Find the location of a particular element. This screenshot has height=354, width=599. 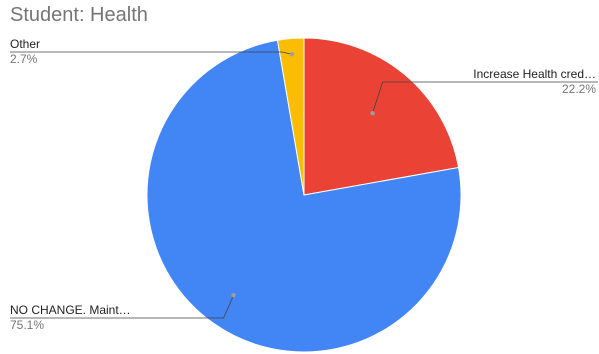

pie-slice-other is located at coordinates (290, 116).